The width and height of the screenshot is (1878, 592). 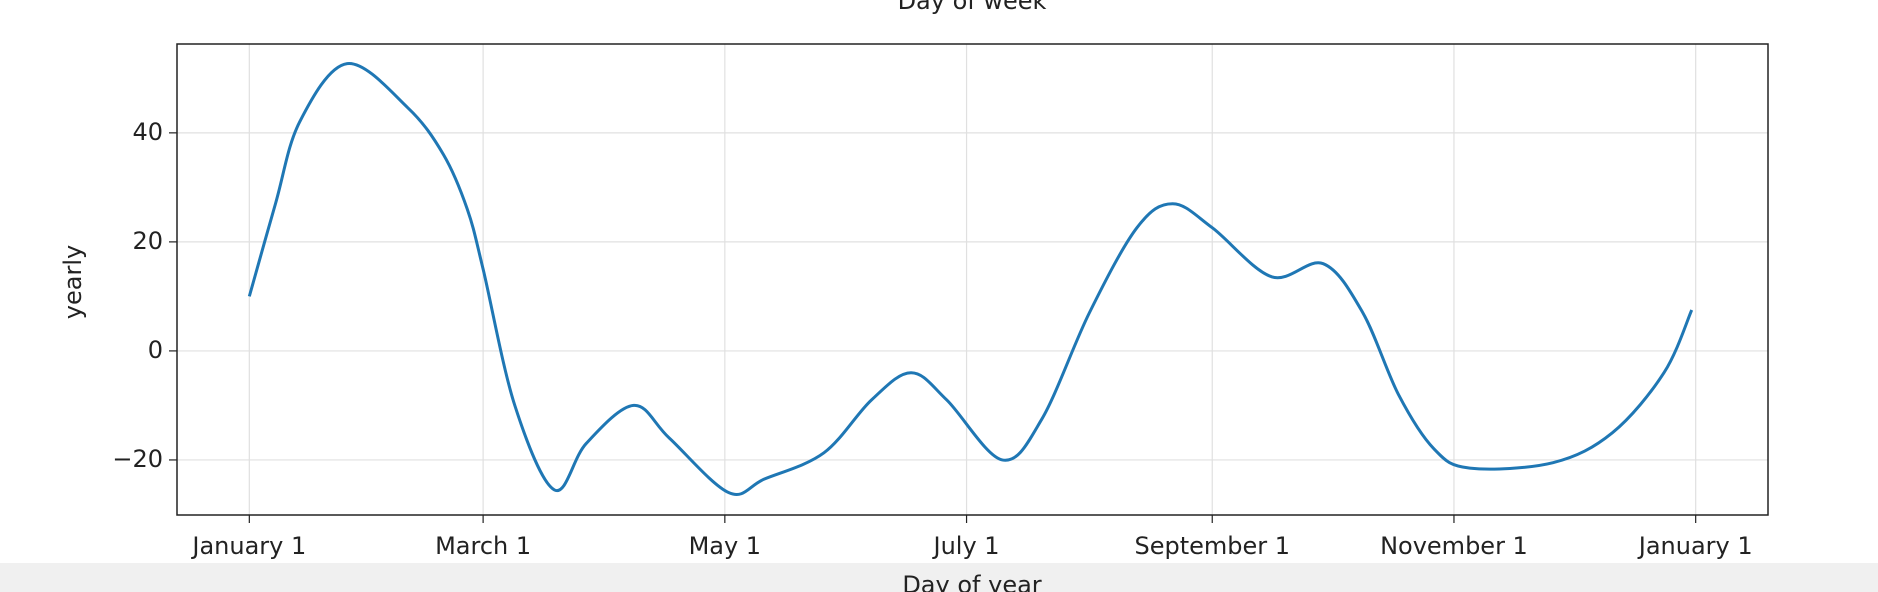 I want to click on bottom-band, so click(x=939, y=577).